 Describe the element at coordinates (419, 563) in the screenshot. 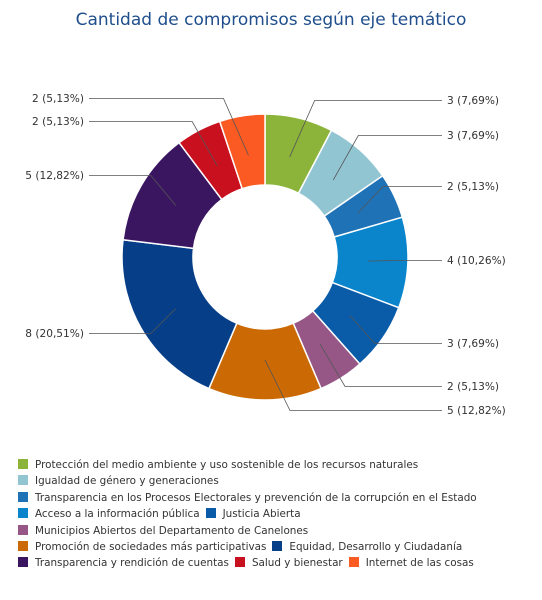

I see `legend-label: Internet de las cosas` at that location.